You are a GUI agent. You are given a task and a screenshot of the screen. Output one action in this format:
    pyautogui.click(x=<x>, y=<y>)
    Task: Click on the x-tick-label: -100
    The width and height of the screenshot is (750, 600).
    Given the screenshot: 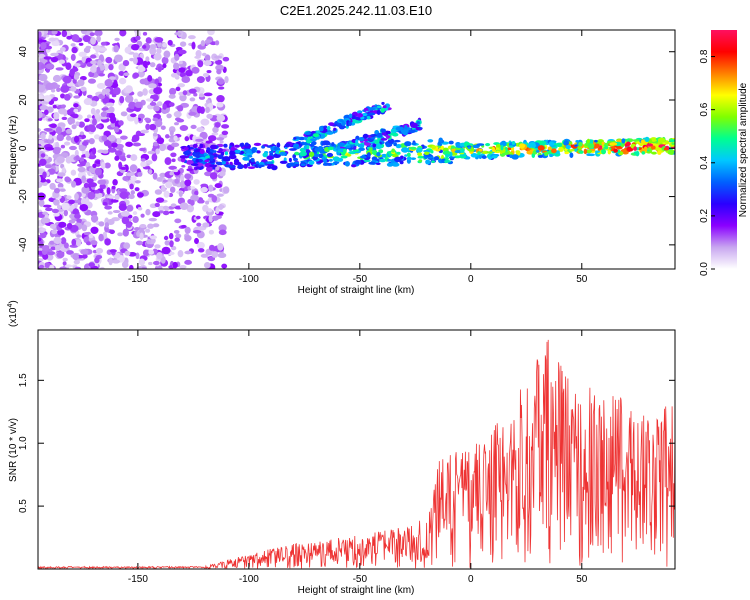 What is the action you would take?
    pyautogui.click(x=249, y=579)
    